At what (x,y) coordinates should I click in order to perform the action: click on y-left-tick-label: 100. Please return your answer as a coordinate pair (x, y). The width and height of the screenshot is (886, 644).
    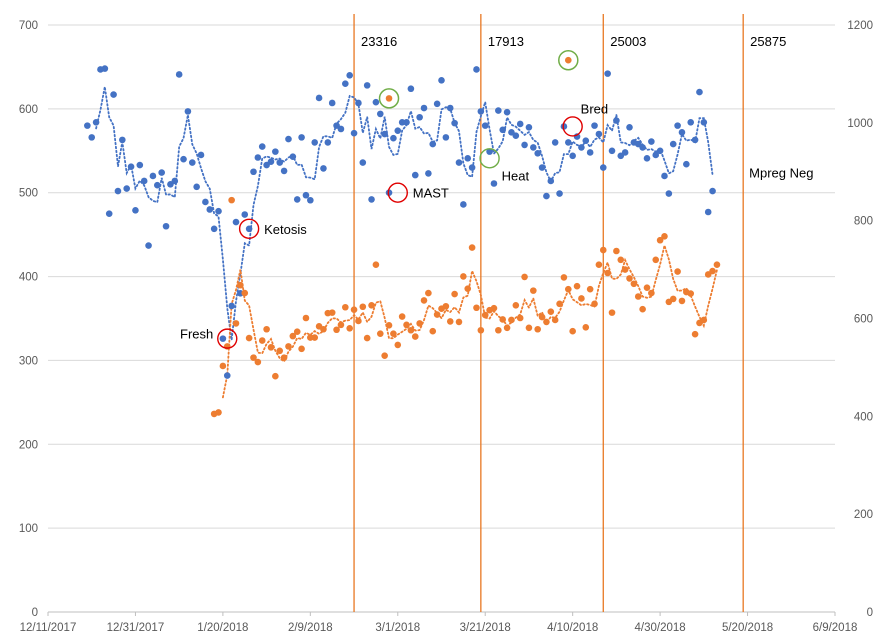
    Looking at the image, I should click on (28, 529).